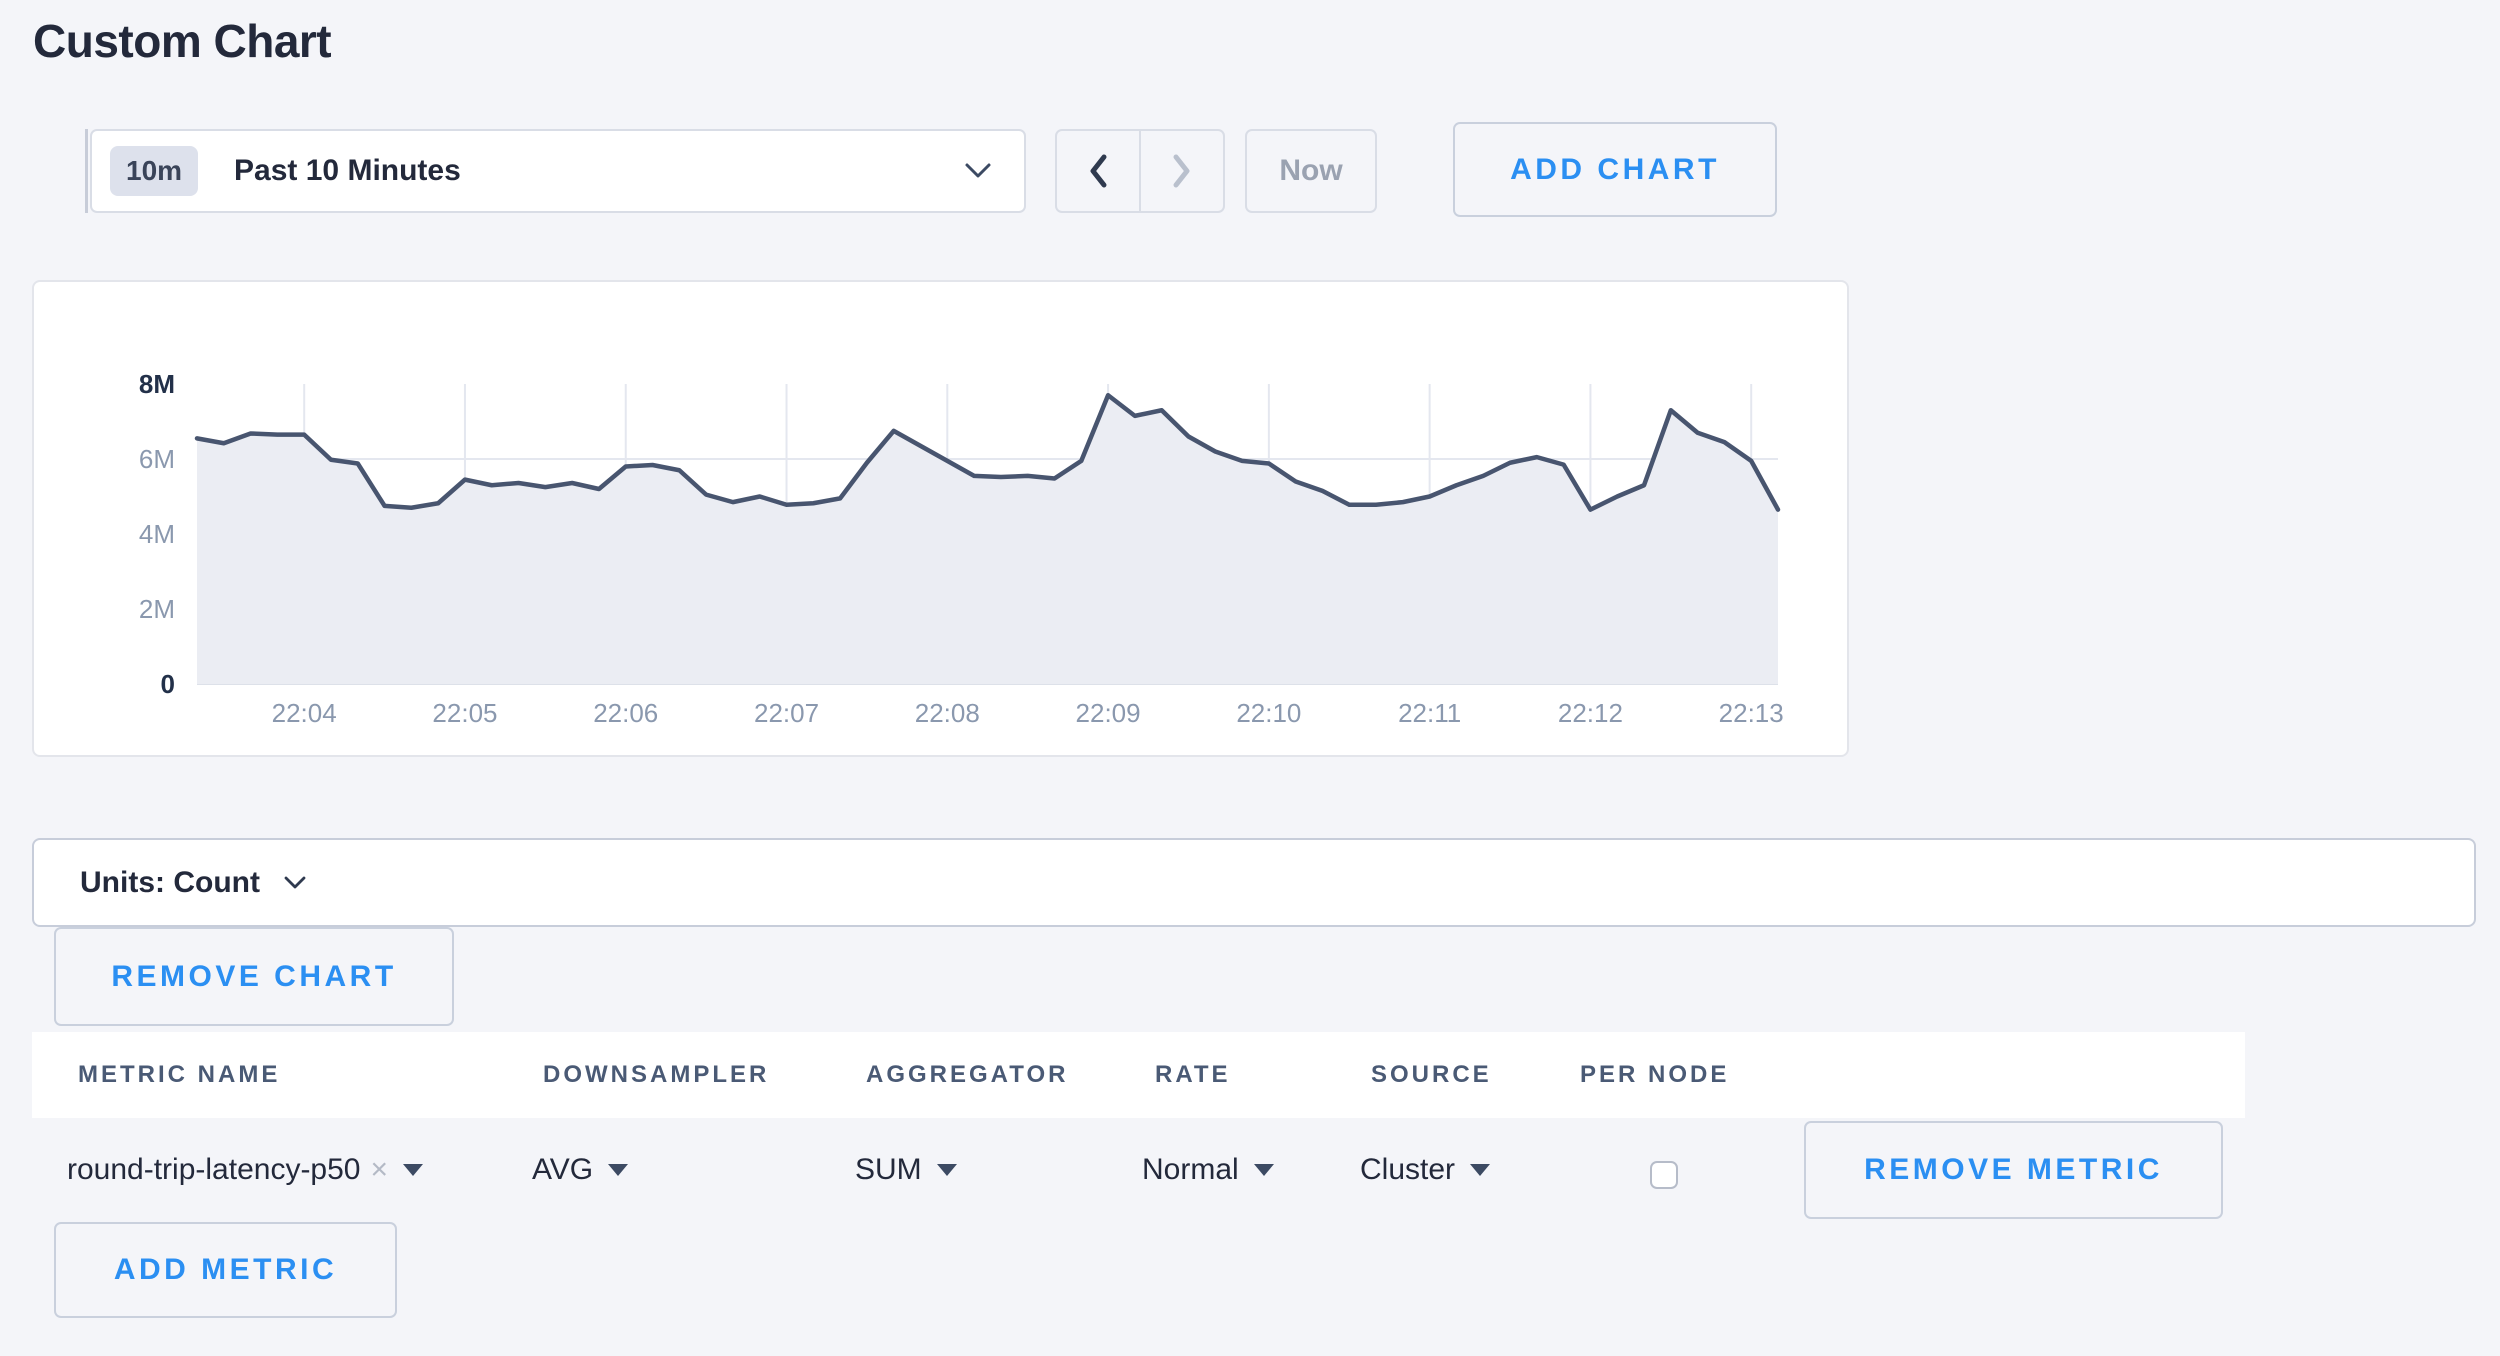 Image resolution: width=2500 pixels, height=1356 pixels. Describe the element at coordinates (786, 713) in the screenshot. I see `svg-text: 22:07` at that location.